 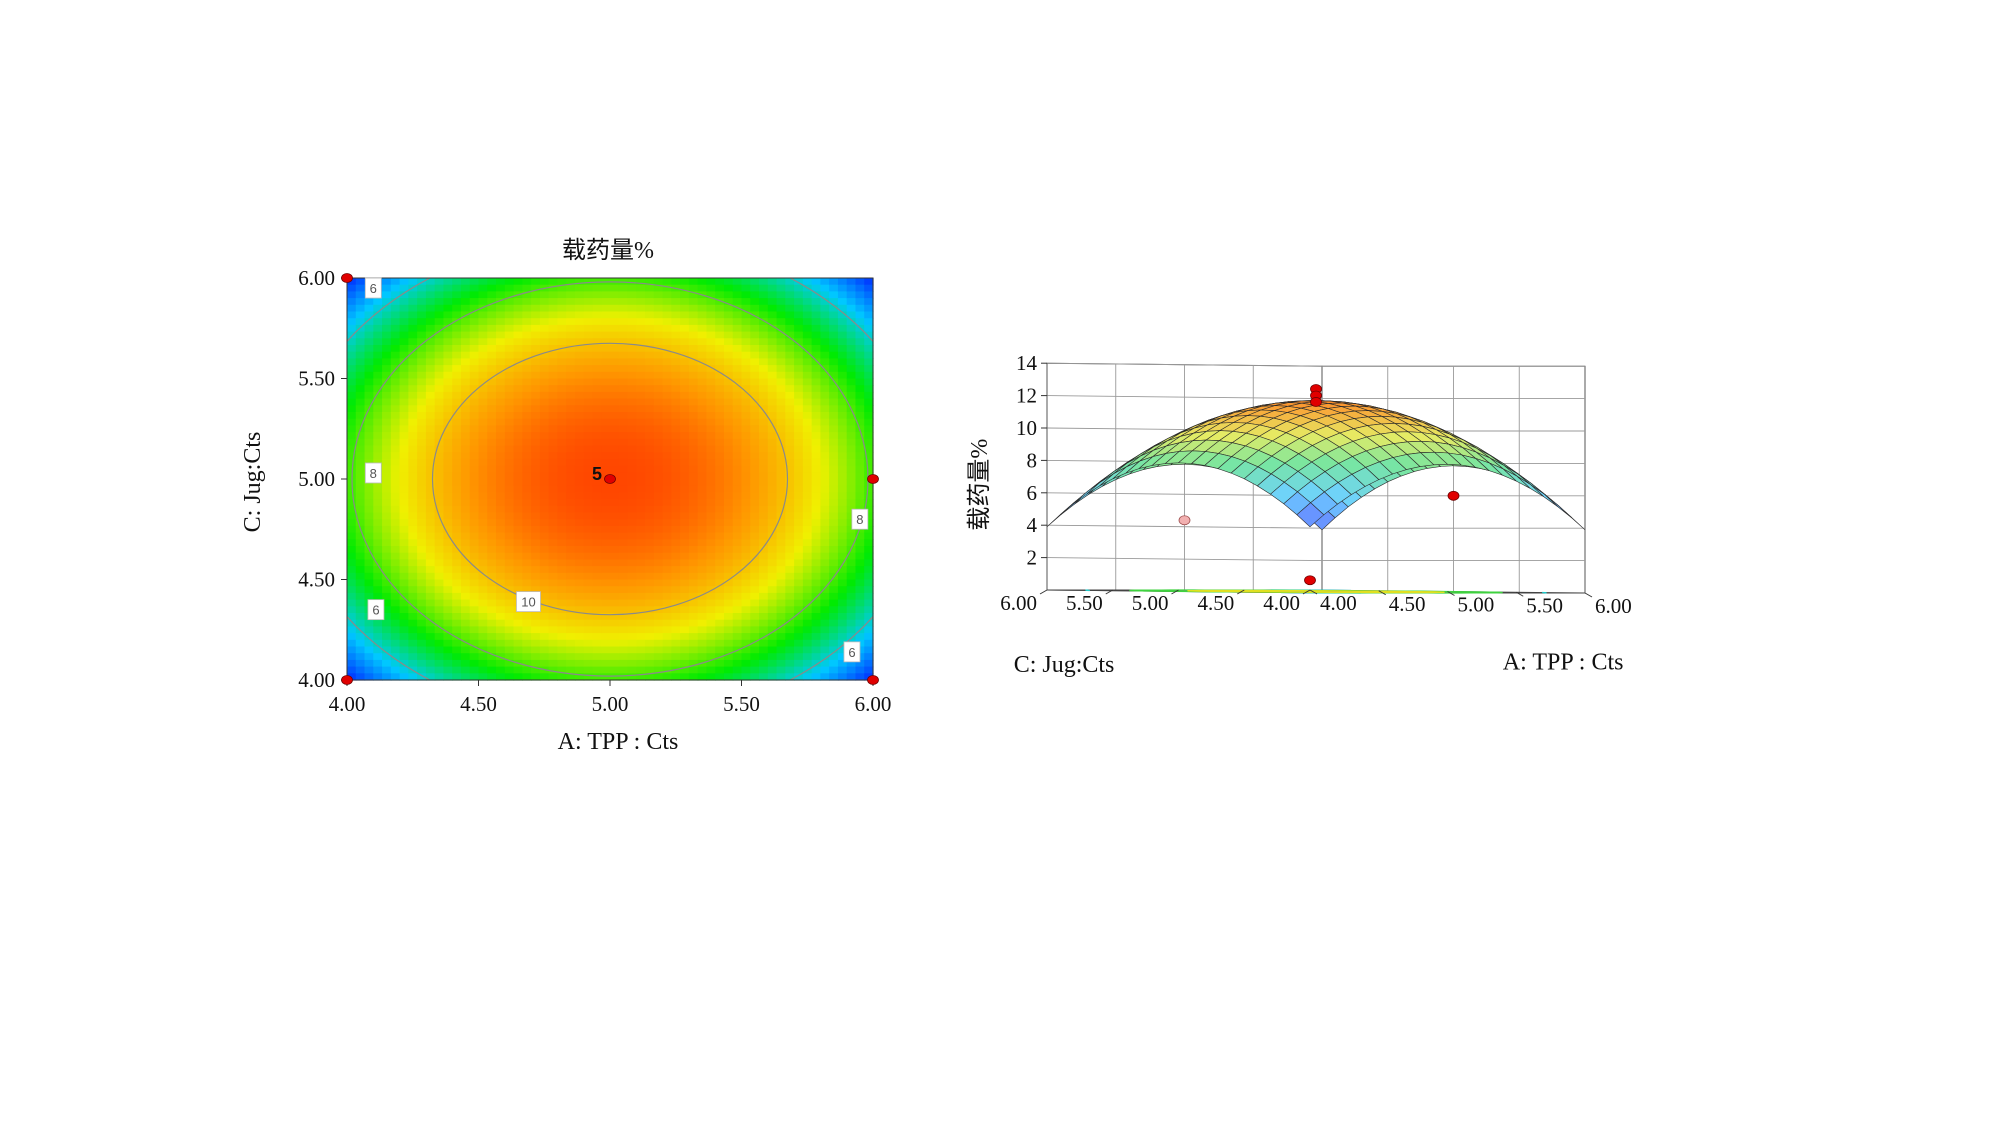 I want to click on contour-level-label: 6, so click(x=852, y=652).